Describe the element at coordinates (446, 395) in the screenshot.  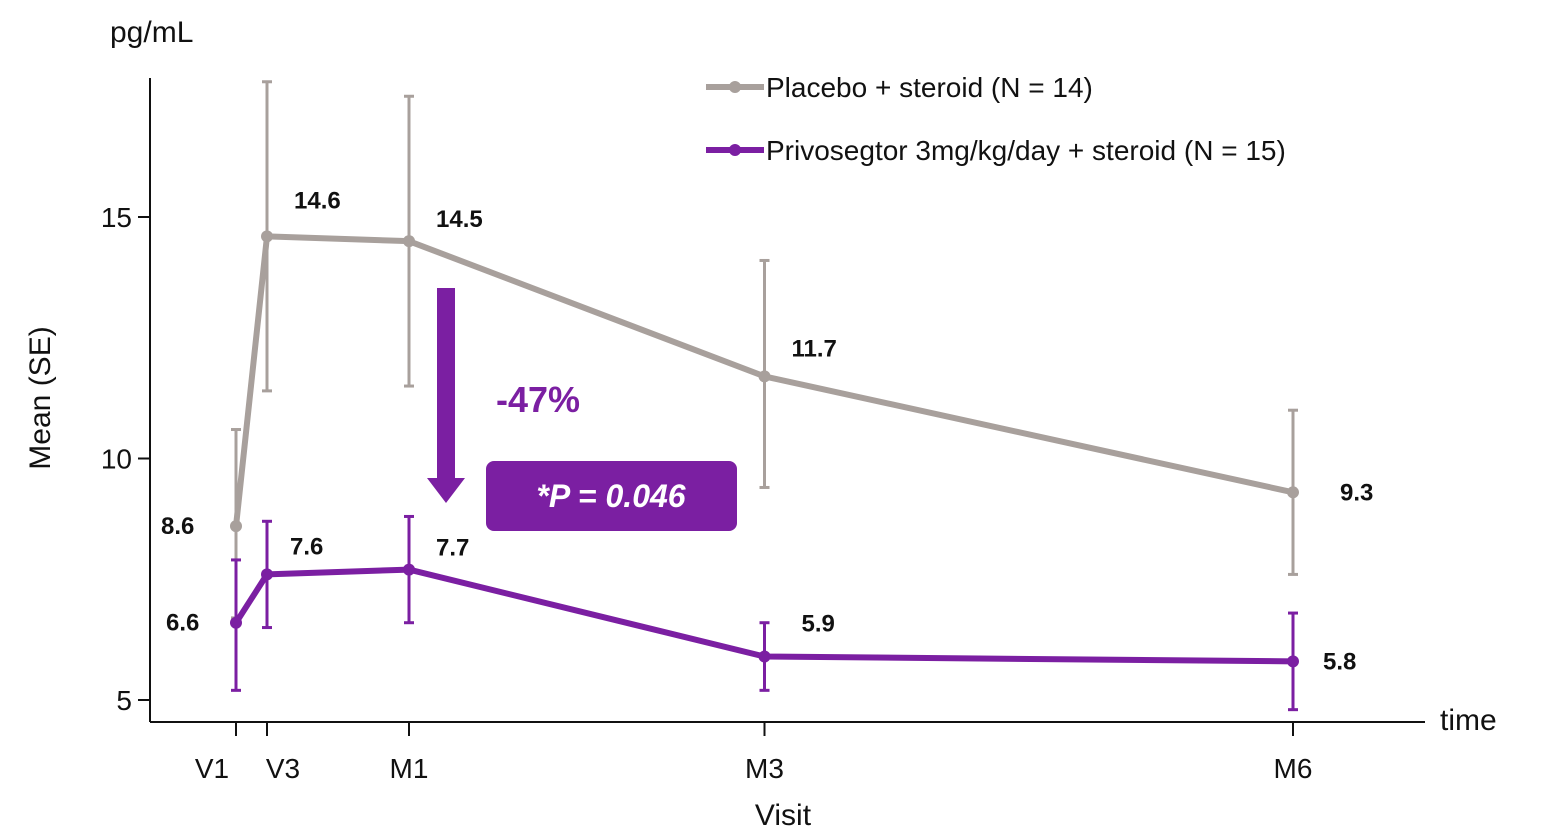
I see `reduction-arrow` at that location.